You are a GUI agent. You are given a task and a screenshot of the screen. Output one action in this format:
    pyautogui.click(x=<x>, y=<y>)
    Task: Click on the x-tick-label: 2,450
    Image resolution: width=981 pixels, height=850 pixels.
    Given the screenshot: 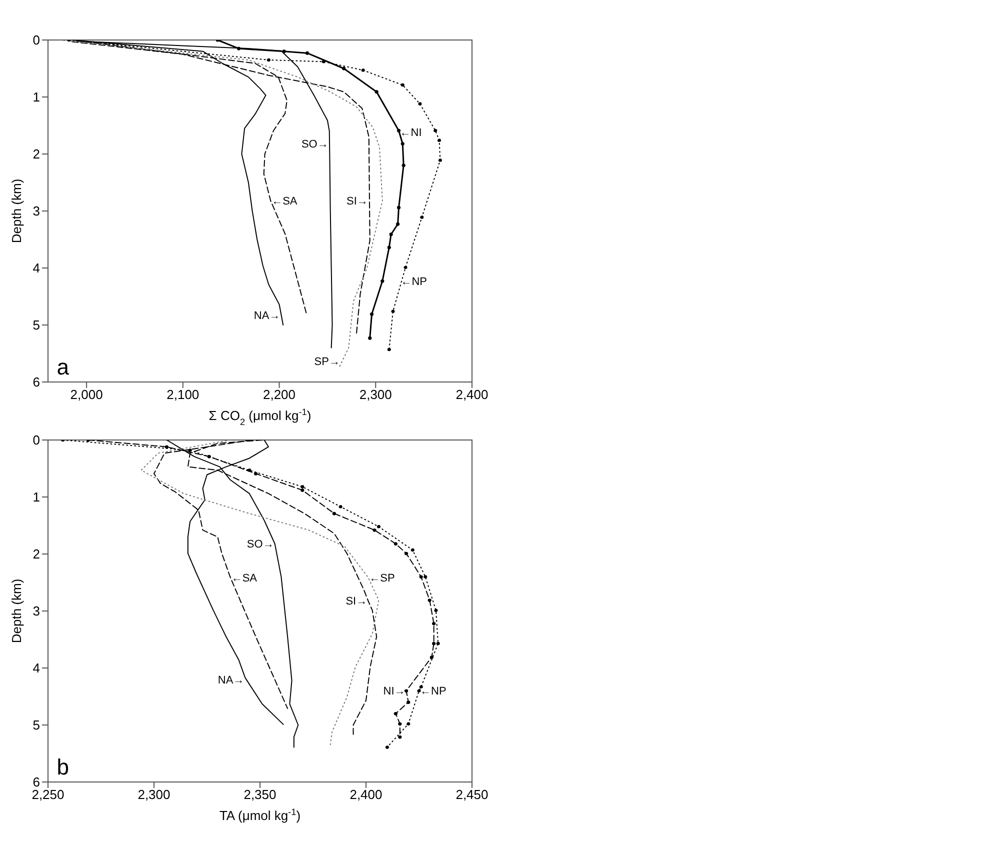 What is the action you would take?
    pyautogui.click(x=472, y=794)
    